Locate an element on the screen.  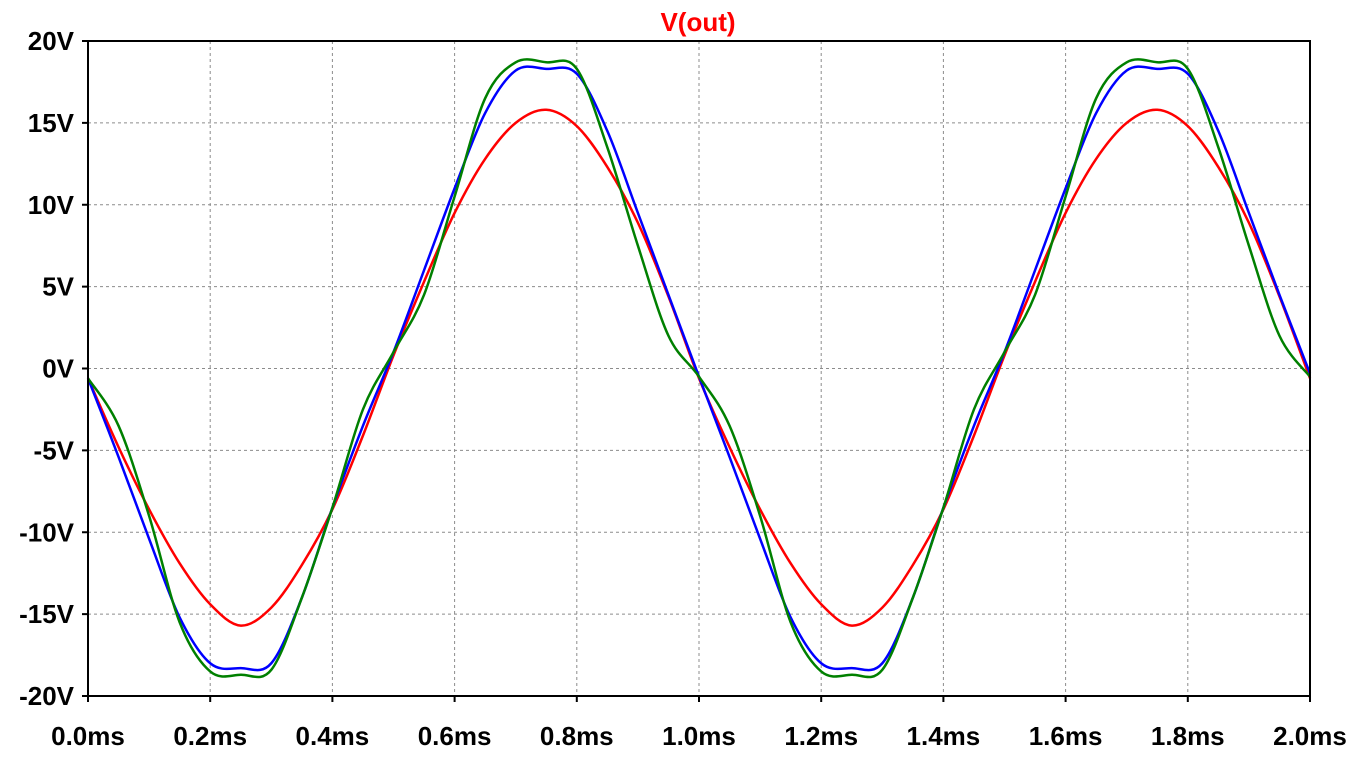
y-tick-label: 5V is located at coordinates (58, 287).